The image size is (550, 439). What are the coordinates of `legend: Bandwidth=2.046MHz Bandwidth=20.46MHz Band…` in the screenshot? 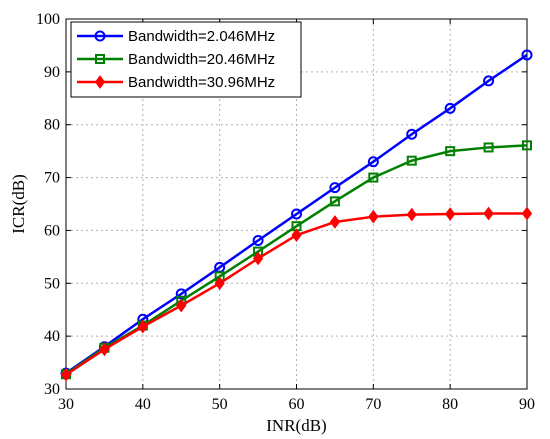 It's located at (186, 59).